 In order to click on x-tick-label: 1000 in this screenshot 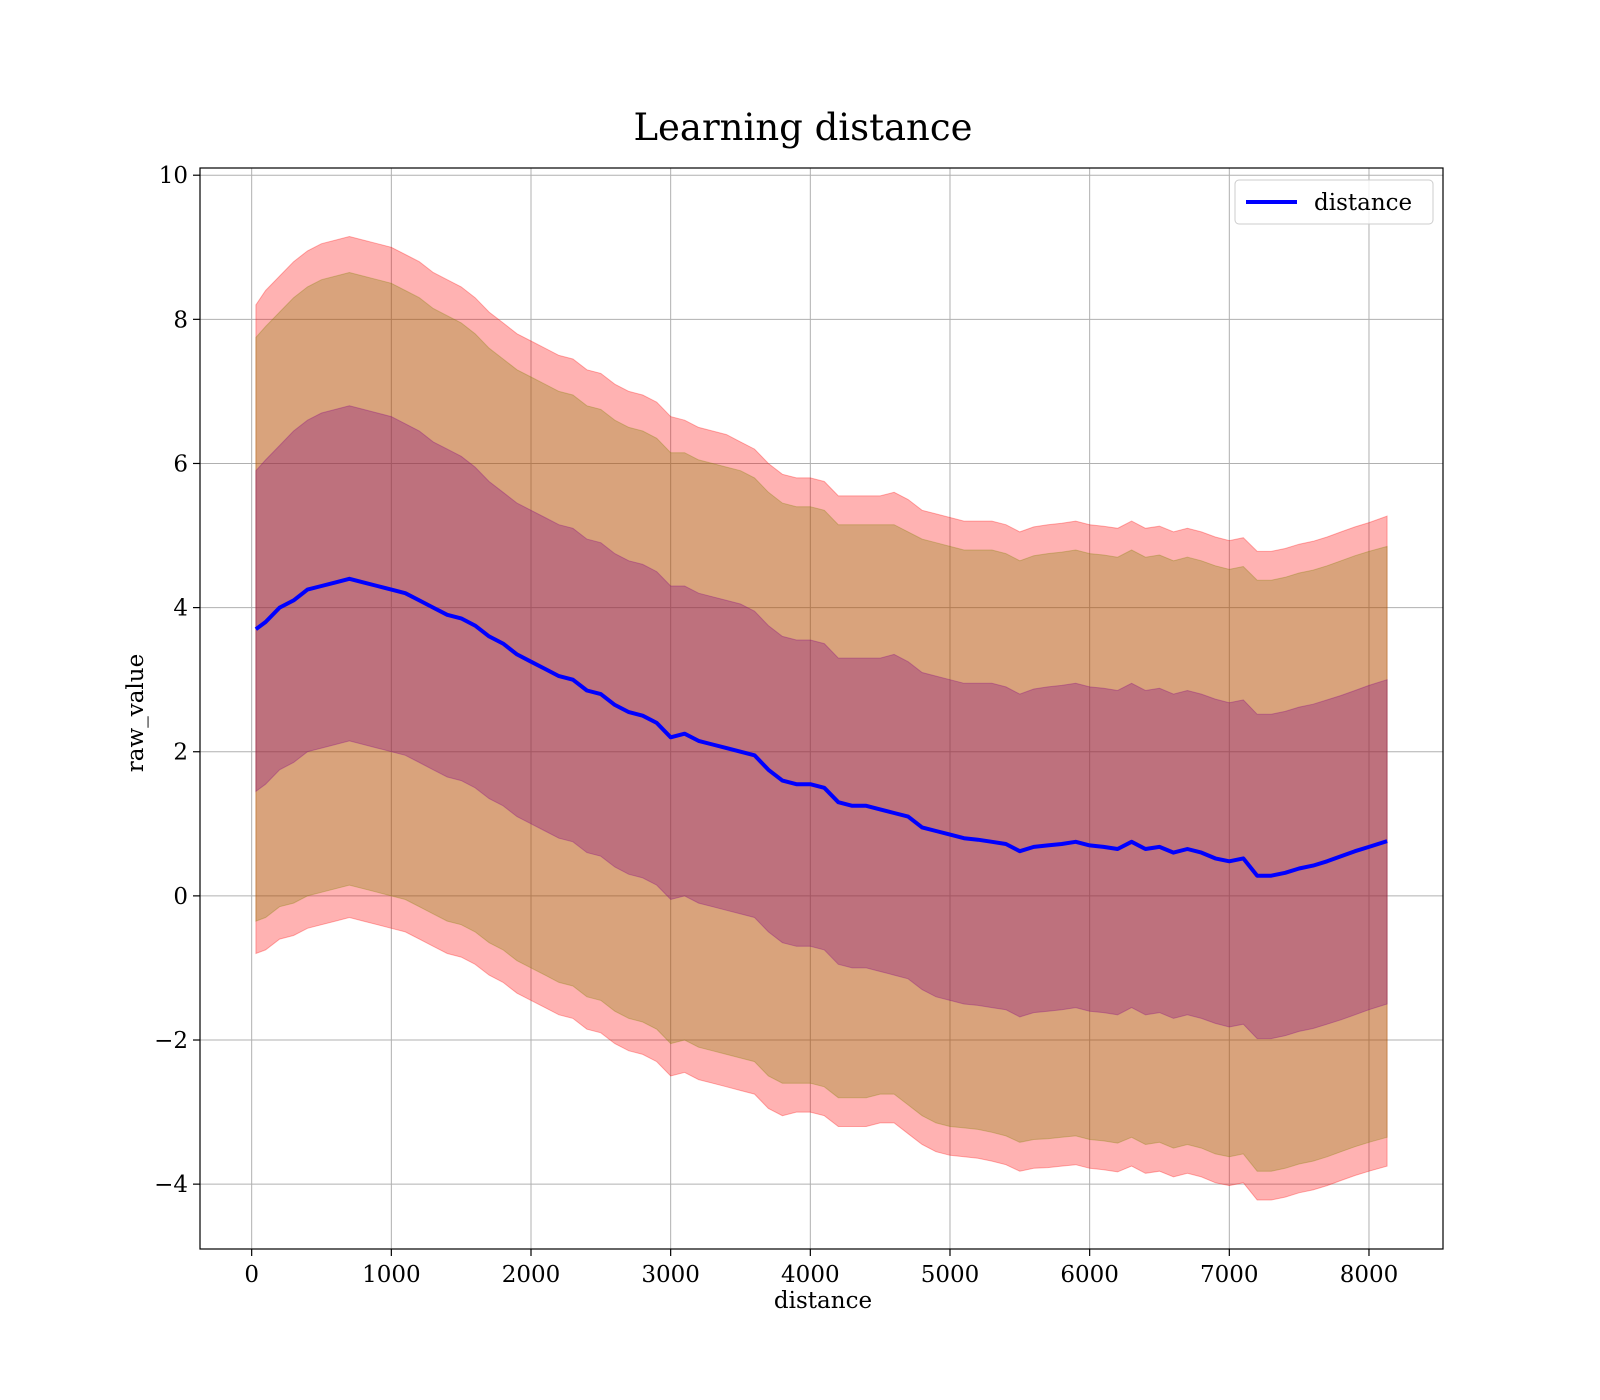, I will do `click(391, 1275)`.